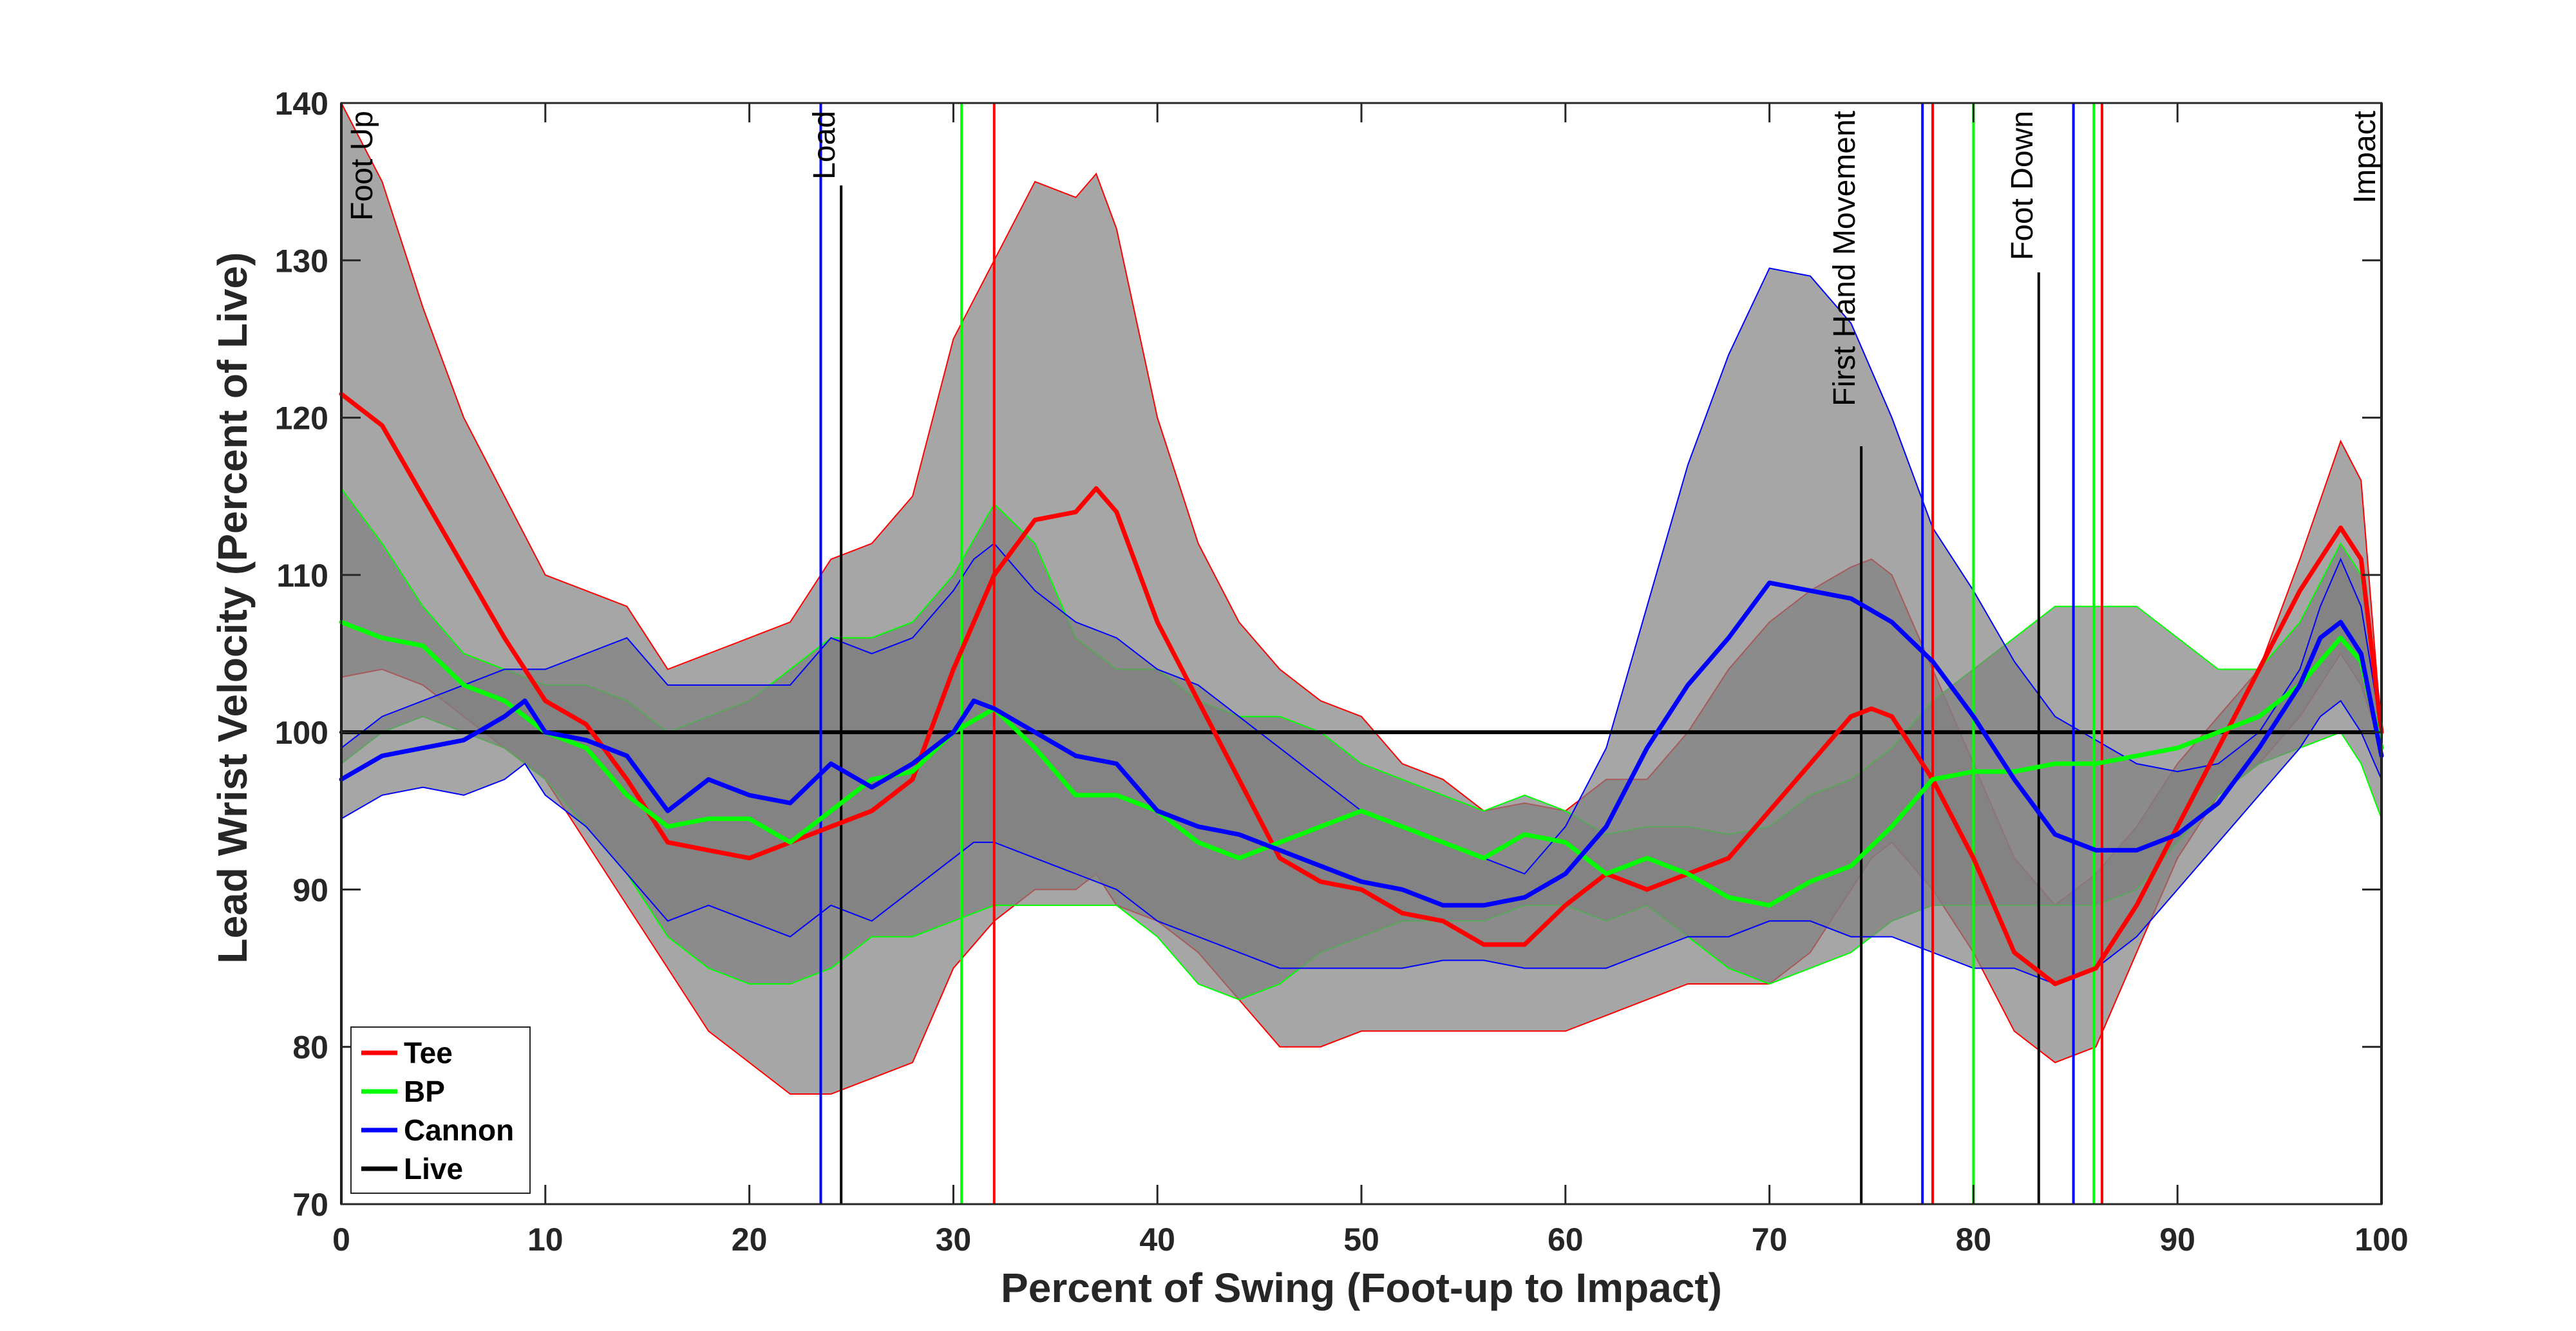 Image resolution: width=2576 pixels, height=1331 pixels. What do you see at coordinates (341, 1240) in the screenshot?
I see `x-tick-label: 0` at bounding box center [341, 1240].